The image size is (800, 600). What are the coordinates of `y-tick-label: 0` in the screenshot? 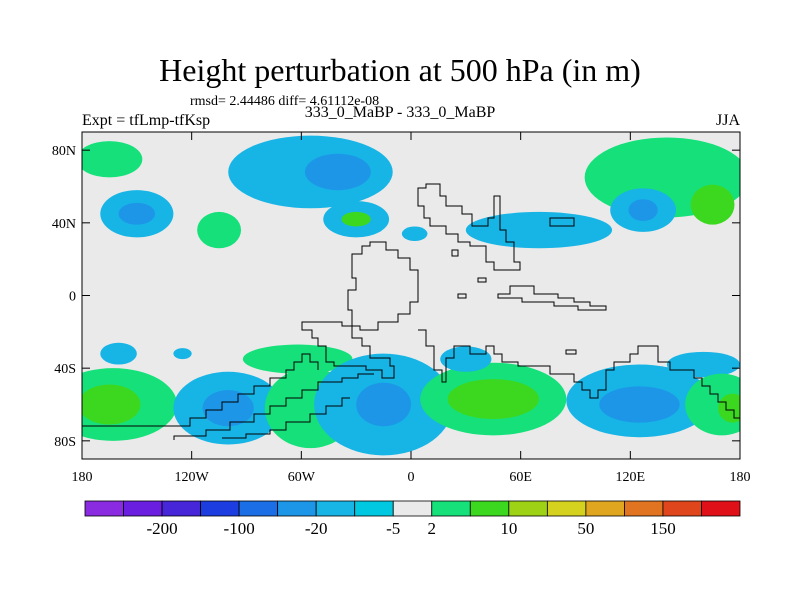 It's located at (72, 297).